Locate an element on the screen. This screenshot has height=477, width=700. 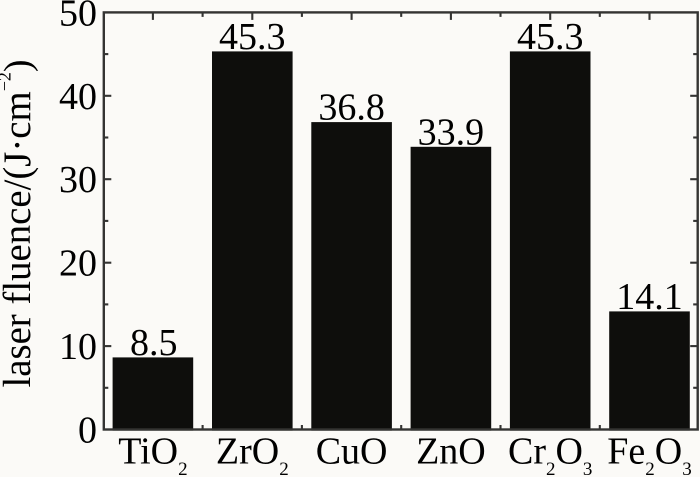
svg-text: ZrO2 is located at coordinates (252, 454).